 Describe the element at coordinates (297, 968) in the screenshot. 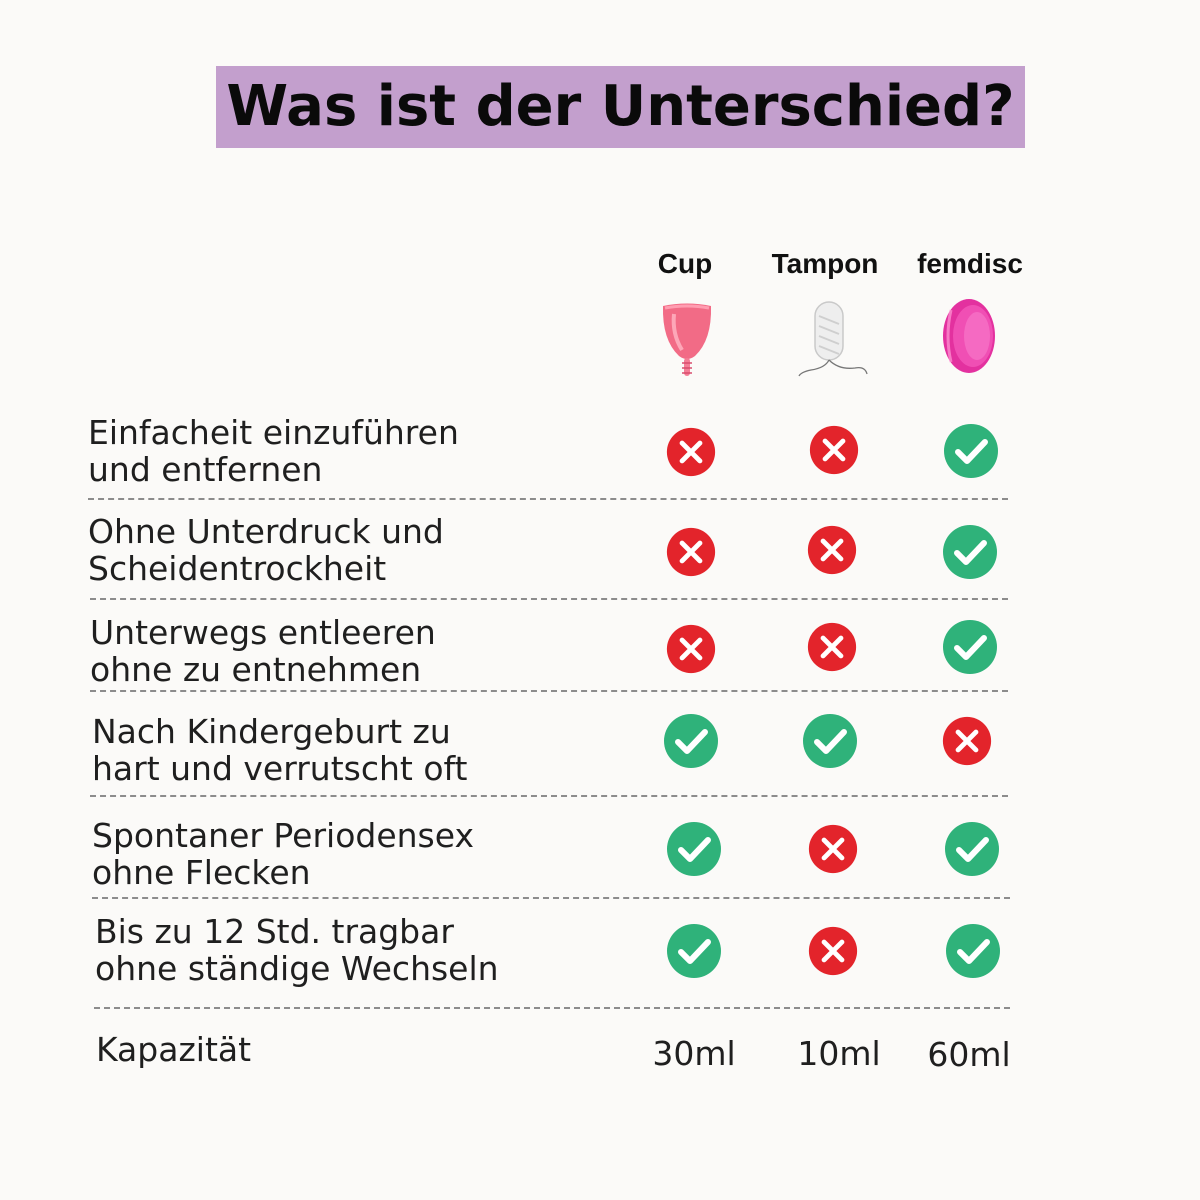

I see `row-label-line: ohne ständige Wechseln` at that location.